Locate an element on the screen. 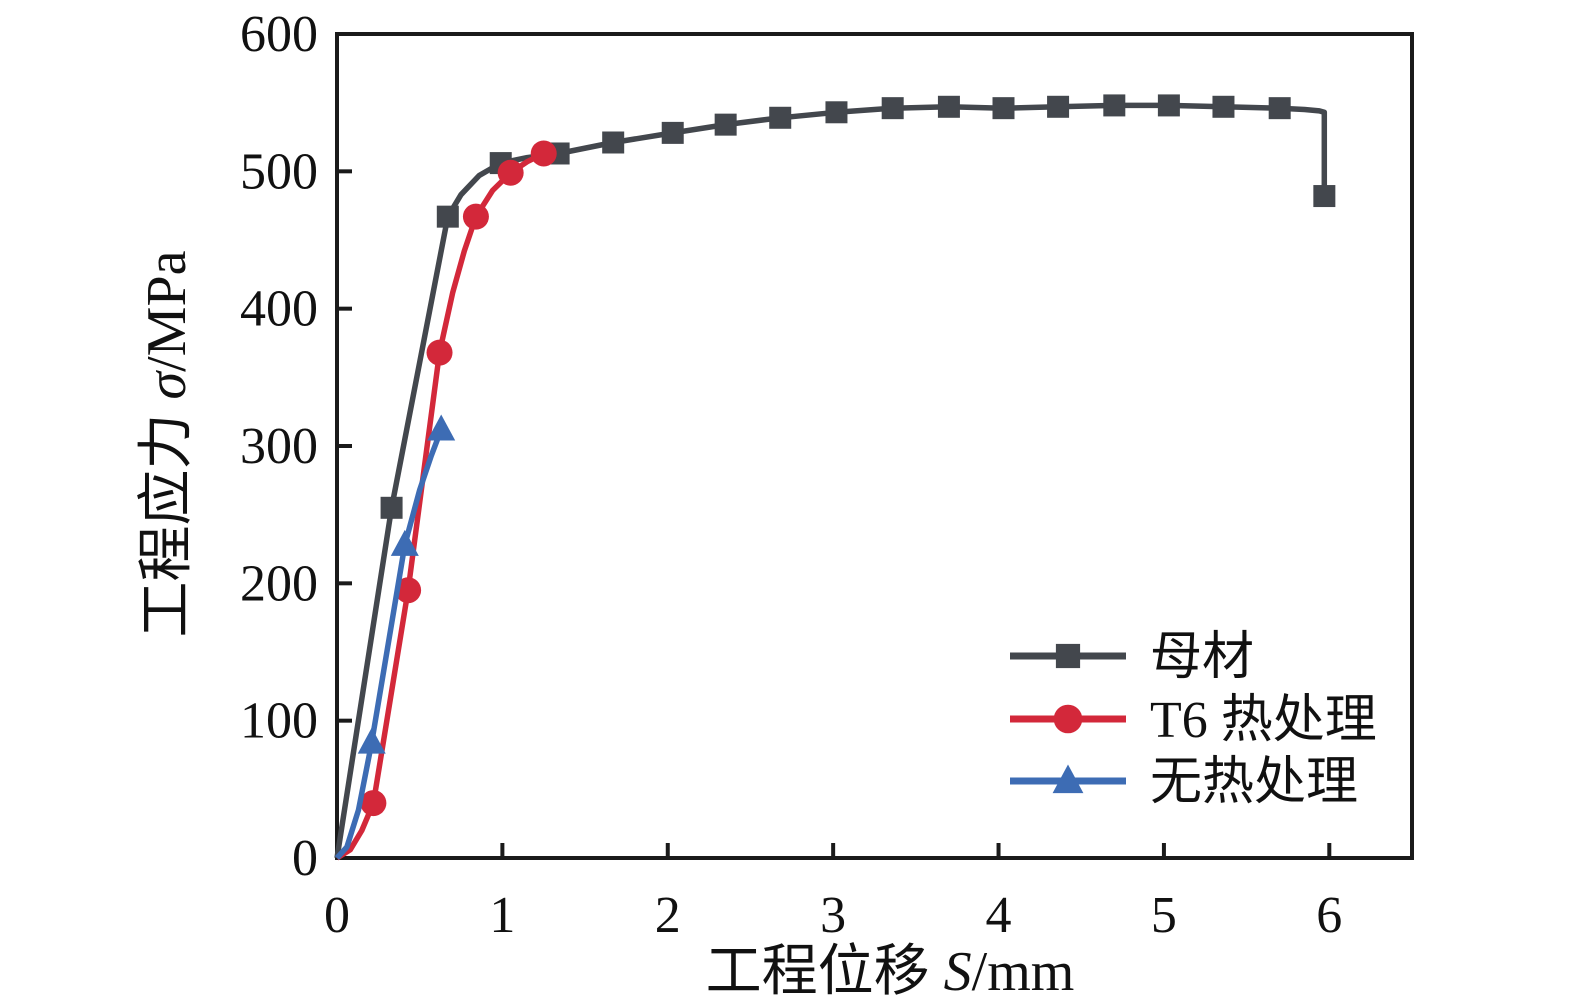 This screenshot has height=1007, width=1575. x-tick-label: 0 is located at coordinates (337, 915).